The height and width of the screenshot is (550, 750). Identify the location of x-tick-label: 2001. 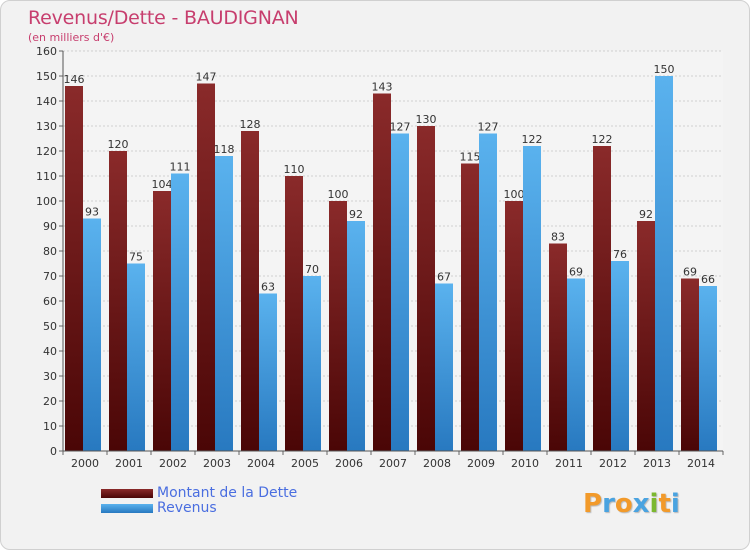
(129, 463).